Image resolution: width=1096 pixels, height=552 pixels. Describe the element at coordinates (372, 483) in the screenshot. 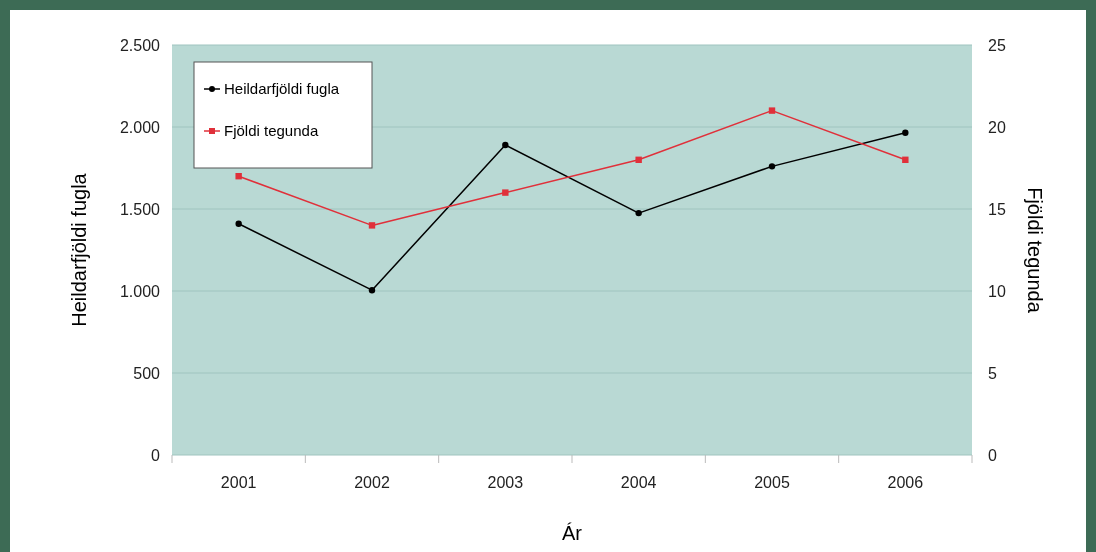

I see `x-tick-label: 2002` at that location.